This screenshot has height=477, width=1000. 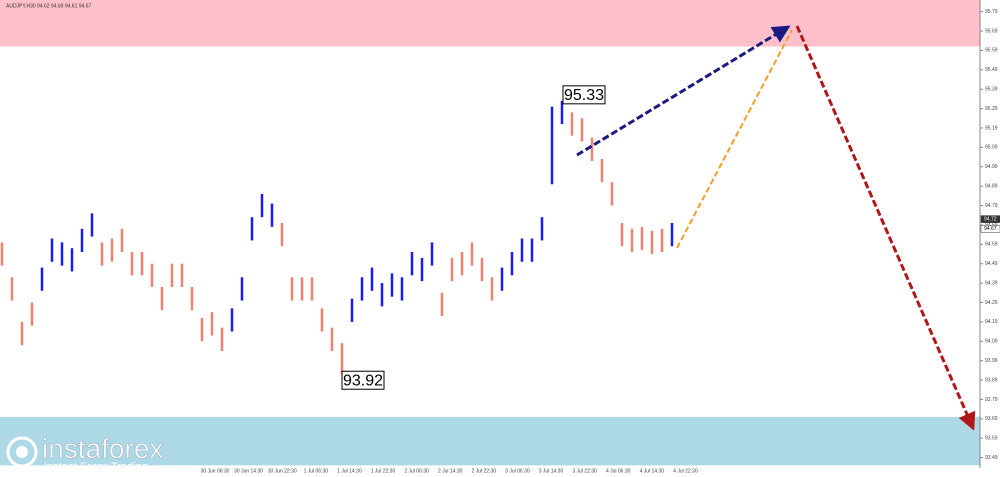 I want to click on annotation: 95.33, so click(x=584, y=95).